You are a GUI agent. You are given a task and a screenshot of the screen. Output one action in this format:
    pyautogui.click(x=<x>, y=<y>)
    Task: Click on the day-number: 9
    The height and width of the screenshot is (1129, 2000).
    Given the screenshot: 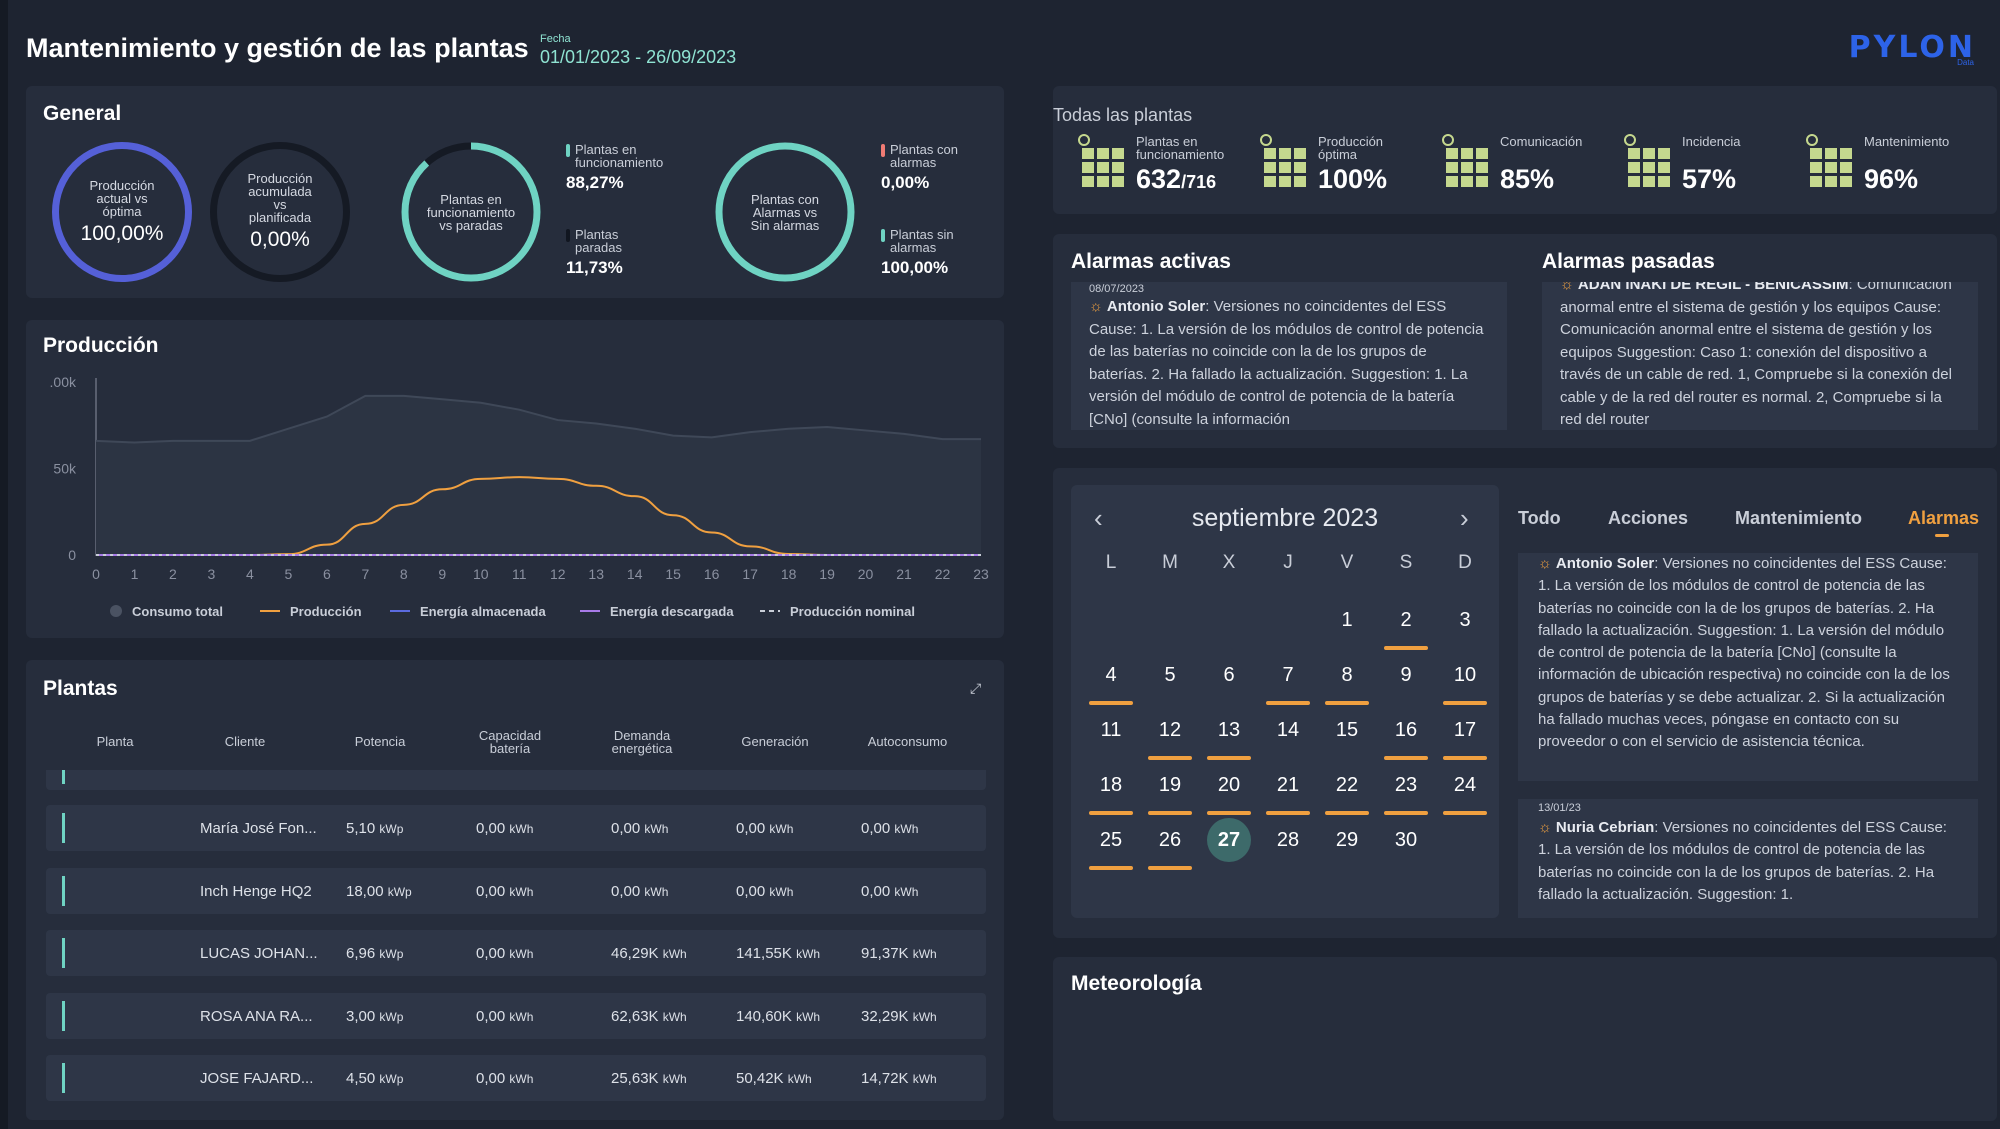 What is the action you would take?
    pyautogui.click(x=1406, y=675)
    